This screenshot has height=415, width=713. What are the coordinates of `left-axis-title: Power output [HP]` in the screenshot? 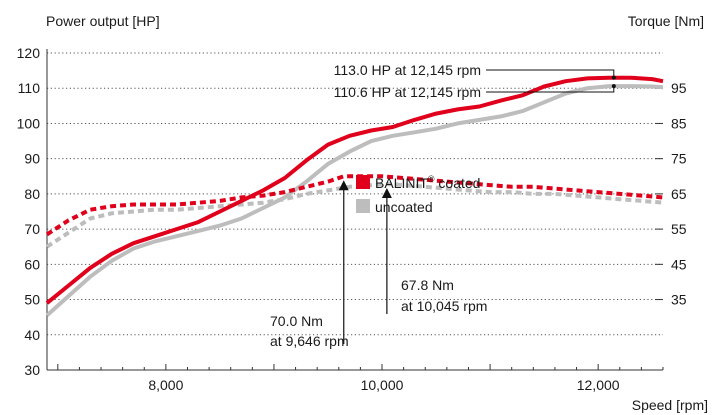 It's located at (103, 21).